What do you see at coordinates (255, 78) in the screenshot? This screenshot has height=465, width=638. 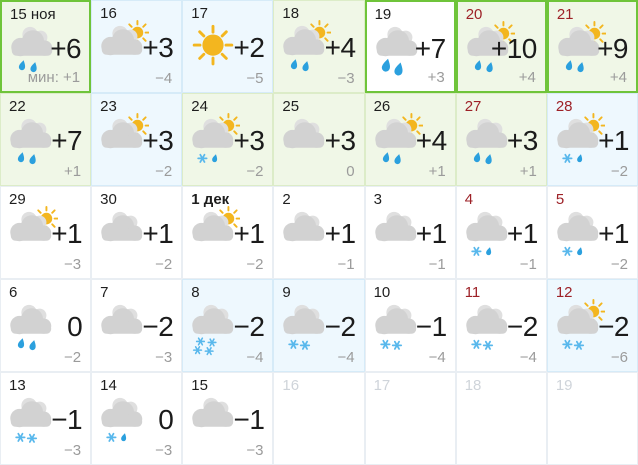 I see `night-temp: −5` at bounding box center [255, 78].